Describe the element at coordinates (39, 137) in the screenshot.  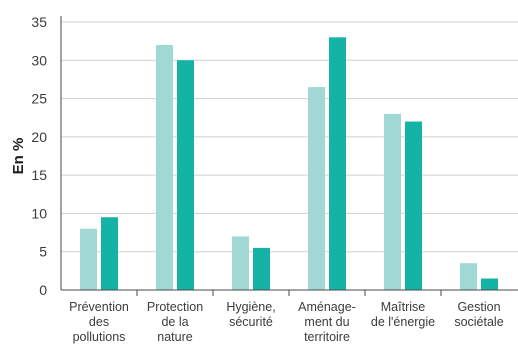
I see `y-tick-label: 20` at that location.